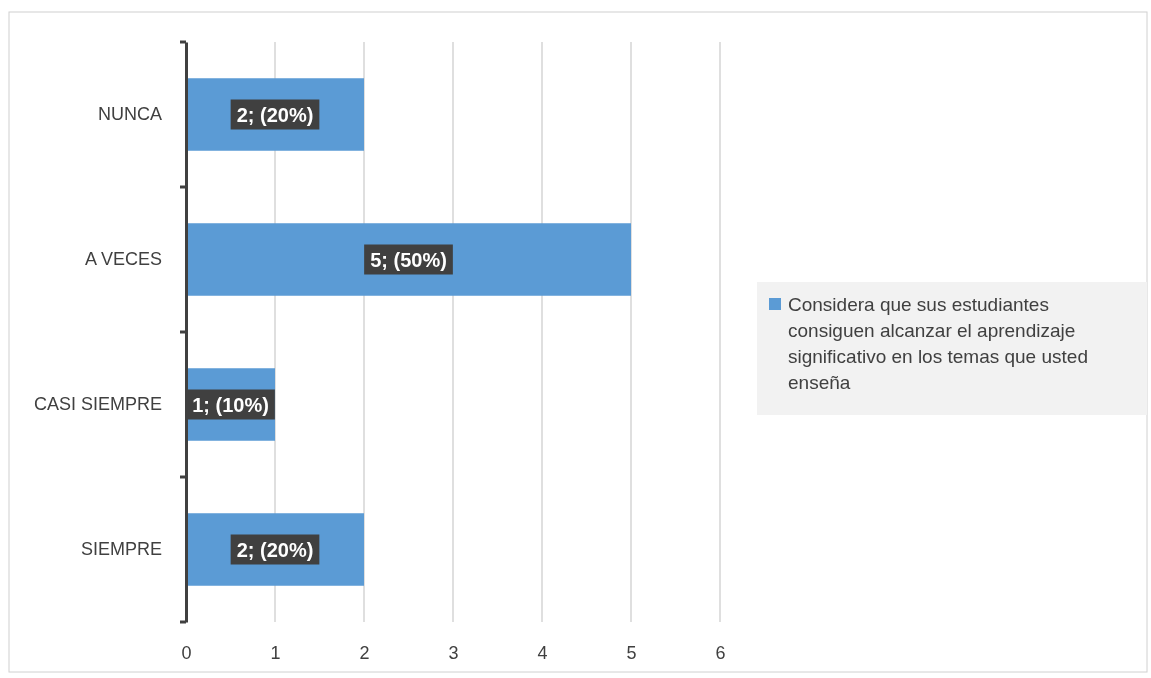 This screenshot has height=678, width=1151. What do you see at coordinates (631, 652) in the screenshot?
I see `x-tick-label: 5` at bounding box center [631, 652].